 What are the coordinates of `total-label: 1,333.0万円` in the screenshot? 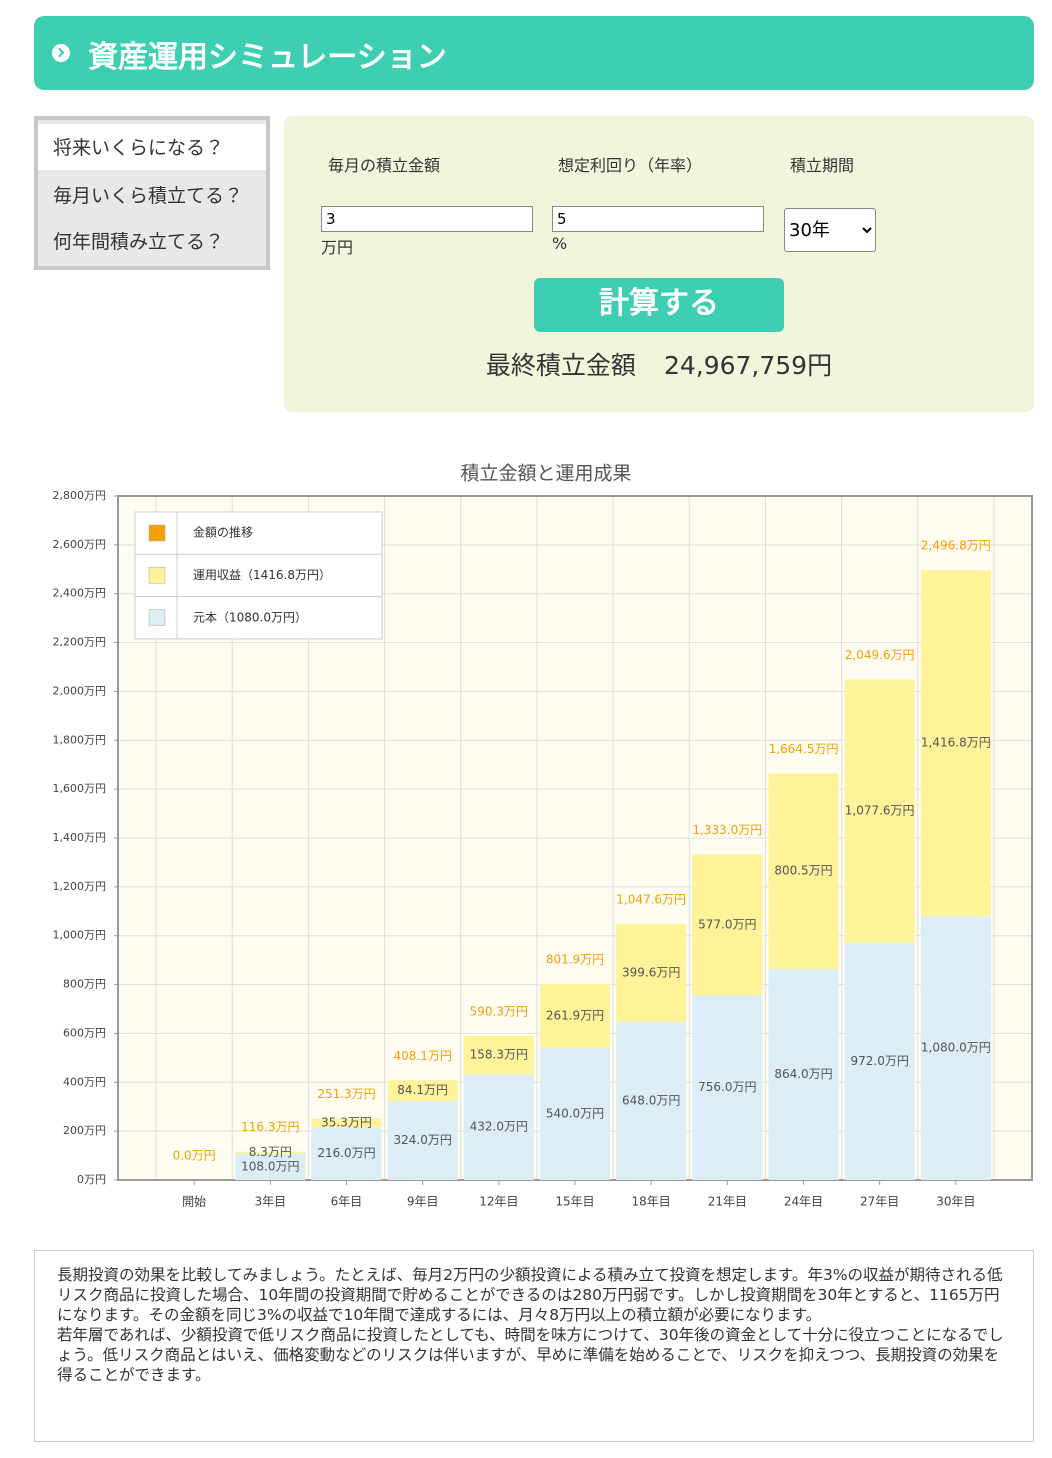 It's located at (727, 830).